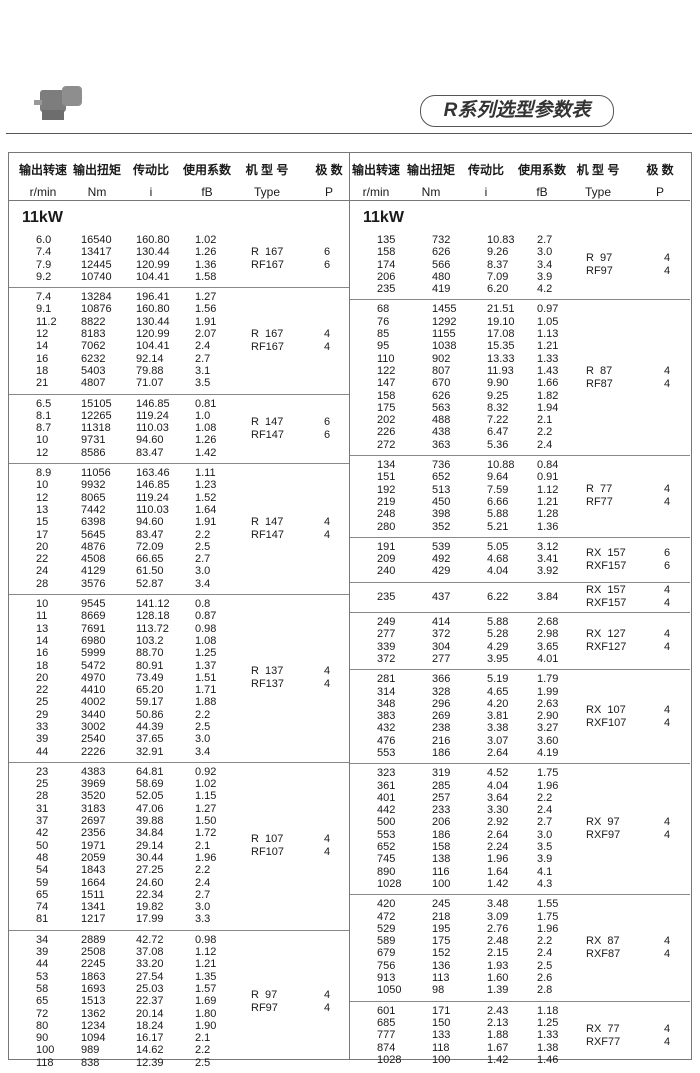  I want to click on table-row: 219 450 6.66 1.21, so click(520, 502).